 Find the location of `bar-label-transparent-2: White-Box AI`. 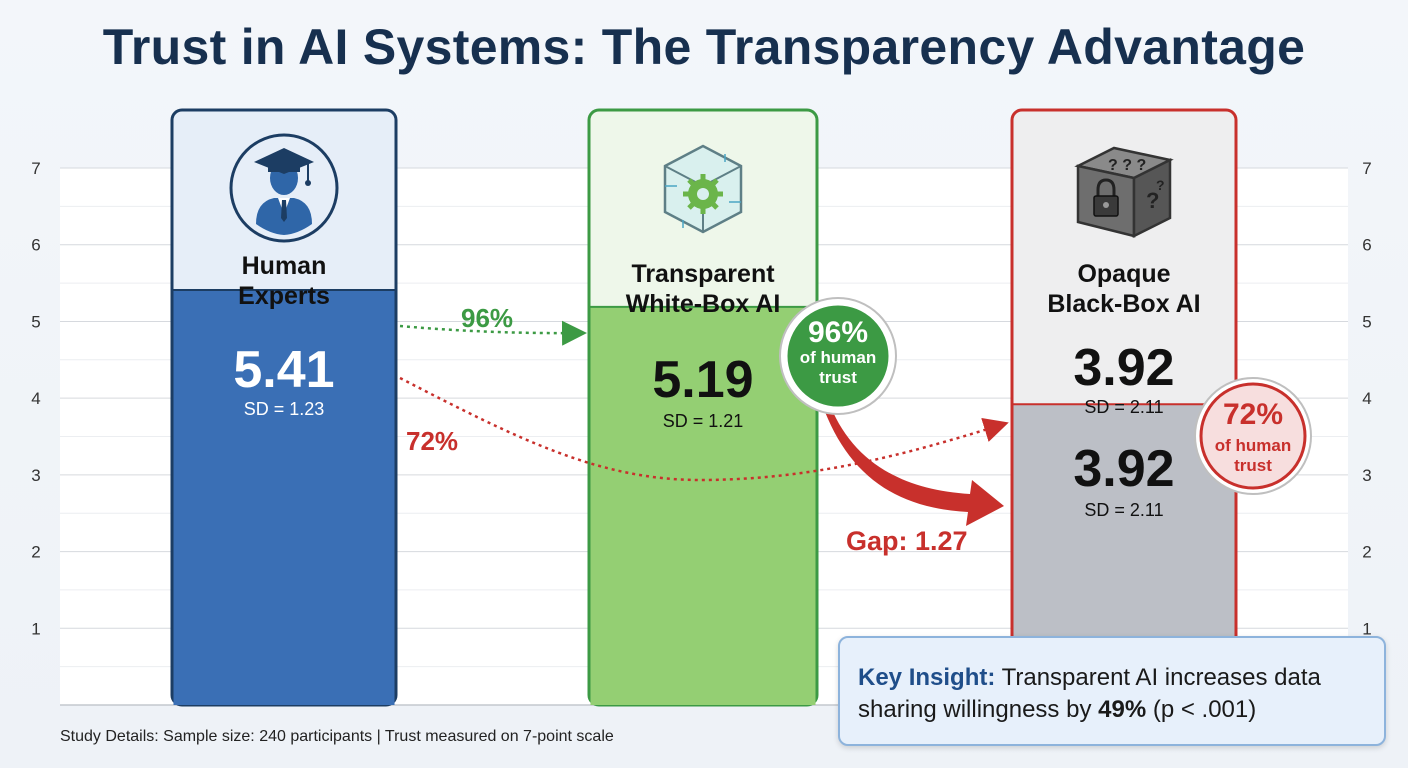

bar-label-transparent-2: White-Box AI is located at coordinates (703, 304).